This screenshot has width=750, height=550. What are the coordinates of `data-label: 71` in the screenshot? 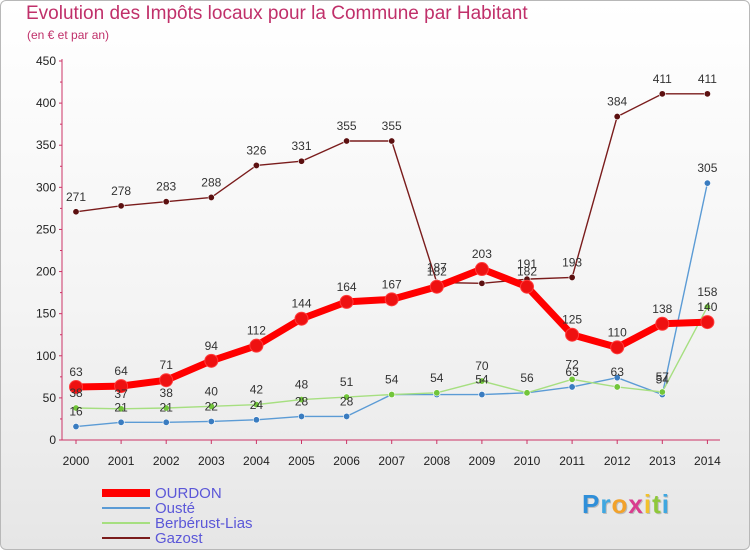 It's located at (167, 365).